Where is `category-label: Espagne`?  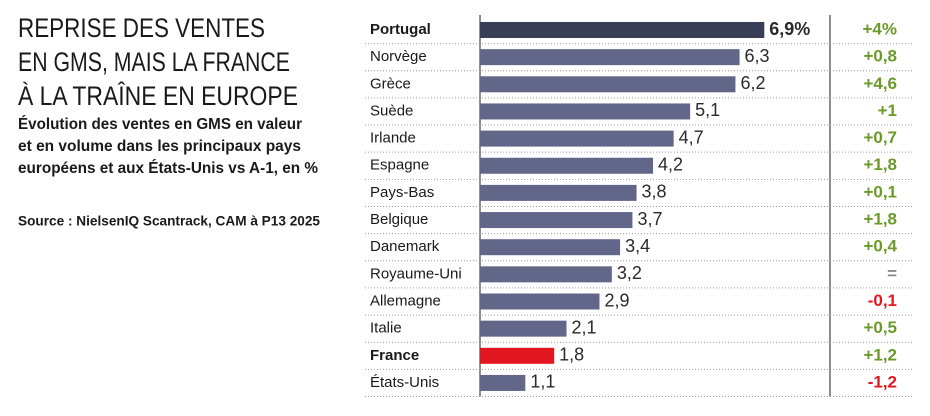
category-label: Espagne is located at coordinates (399, 165).